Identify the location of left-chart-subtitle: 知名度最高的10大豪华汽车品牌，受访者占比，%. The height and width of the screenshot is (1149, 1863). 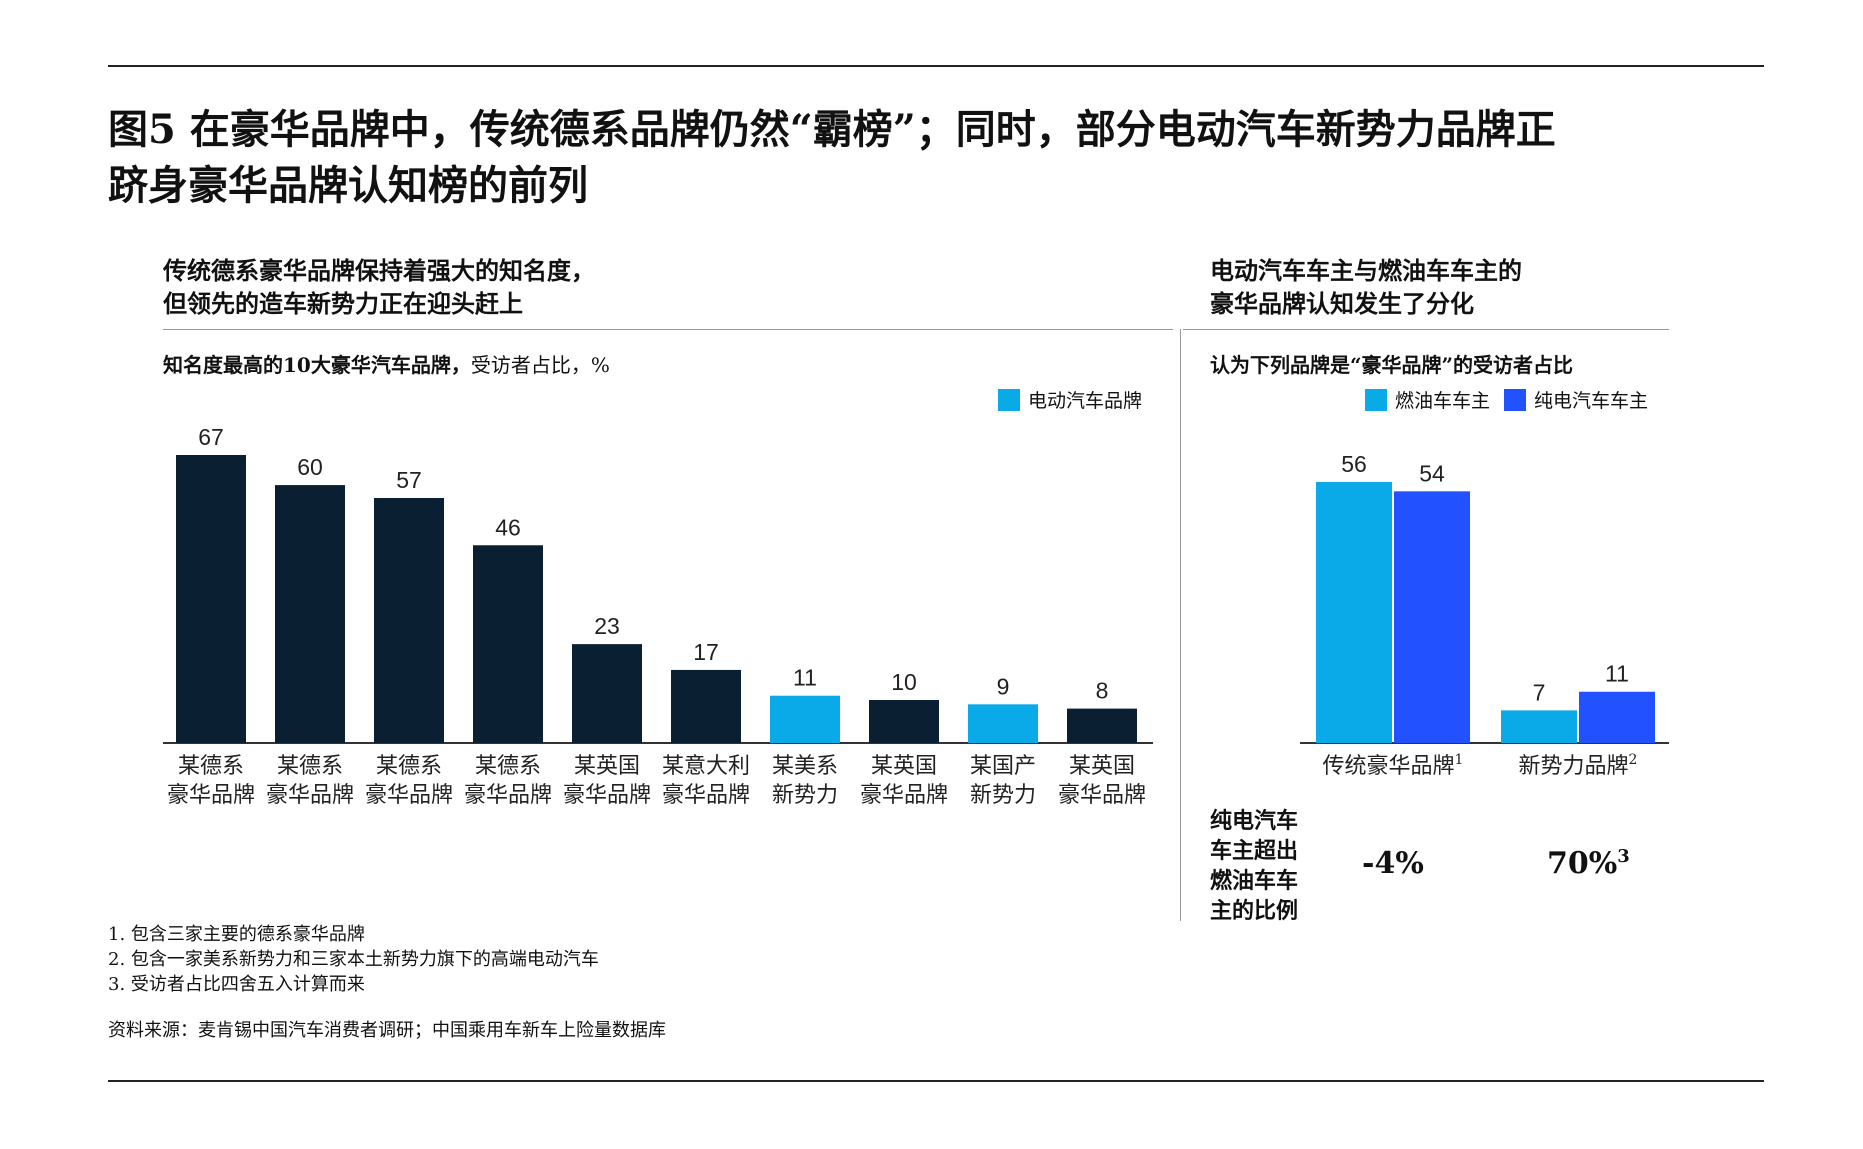
(386, 363).